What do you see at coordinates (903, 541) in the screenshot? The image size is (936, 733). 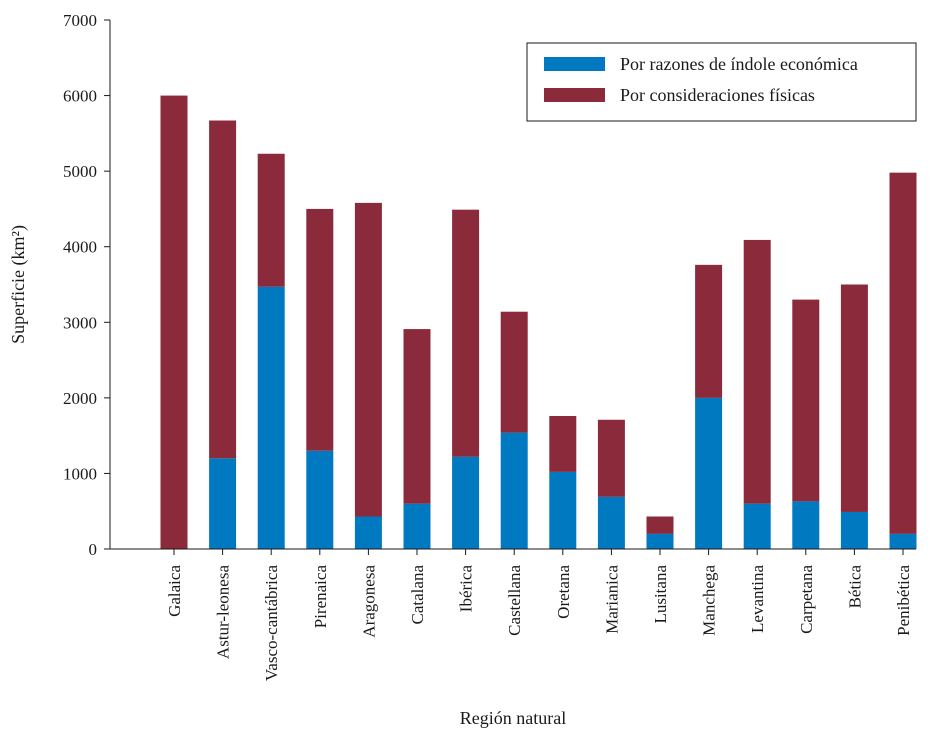 I see `bar-penibetica-economic` at bounding box center [903, 541].